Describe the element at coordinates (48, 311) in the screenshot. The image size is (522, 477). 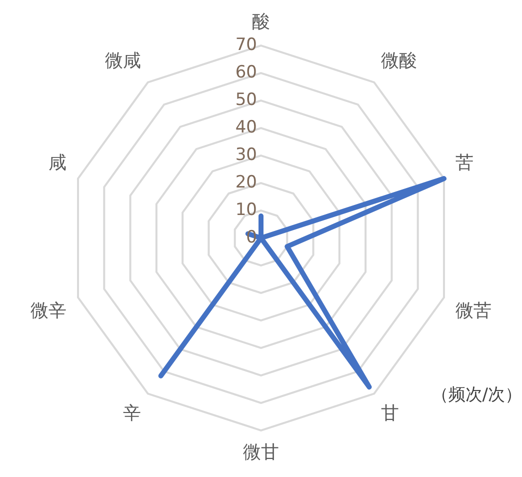
I see `spoke-label: 微辛` at that location.